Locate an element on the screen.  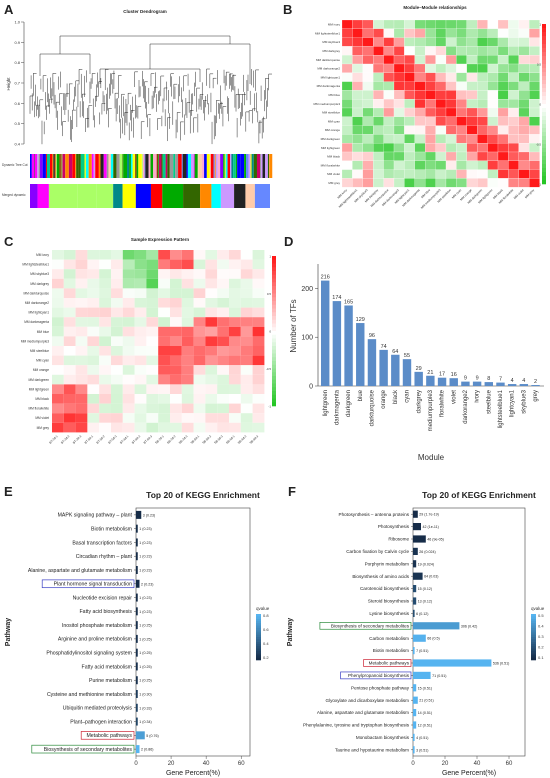
data-label: 2 is located at coordinates (535, 382).